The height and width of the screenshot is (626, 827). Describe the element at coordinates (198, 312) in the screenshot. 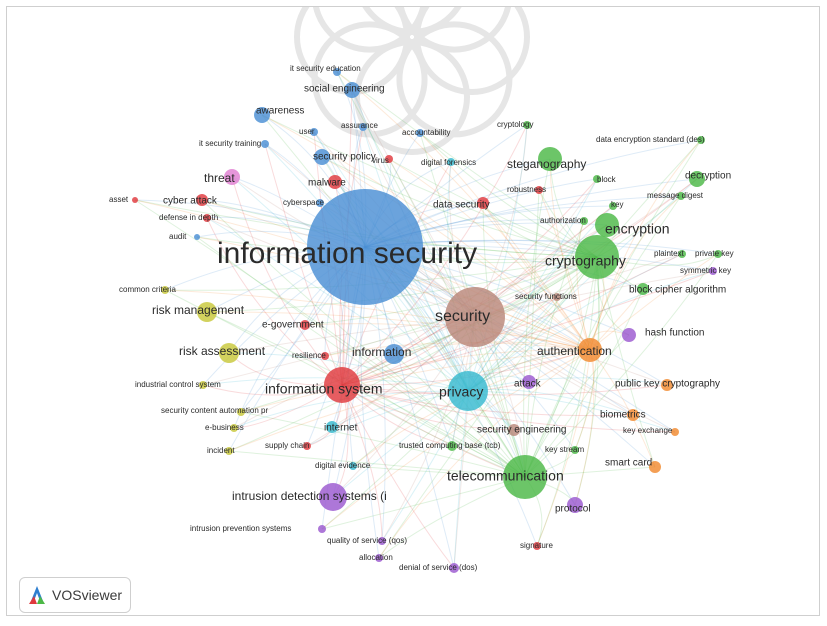

I see `node-risk-management: risk management` at that location.